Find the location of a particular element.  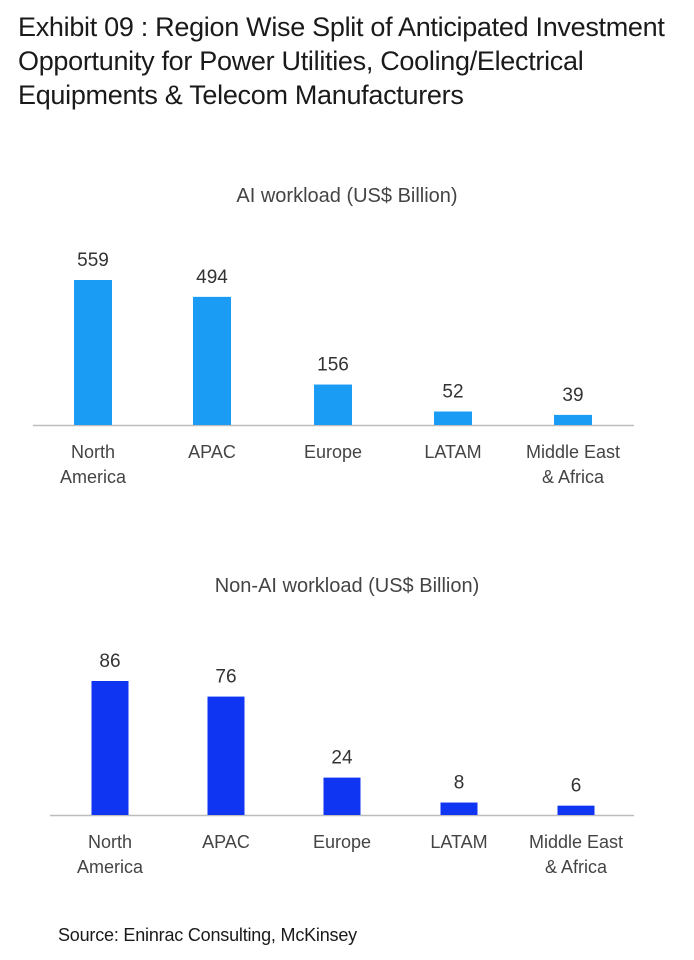

data-label: 6 is located at coordinates (576, 786).